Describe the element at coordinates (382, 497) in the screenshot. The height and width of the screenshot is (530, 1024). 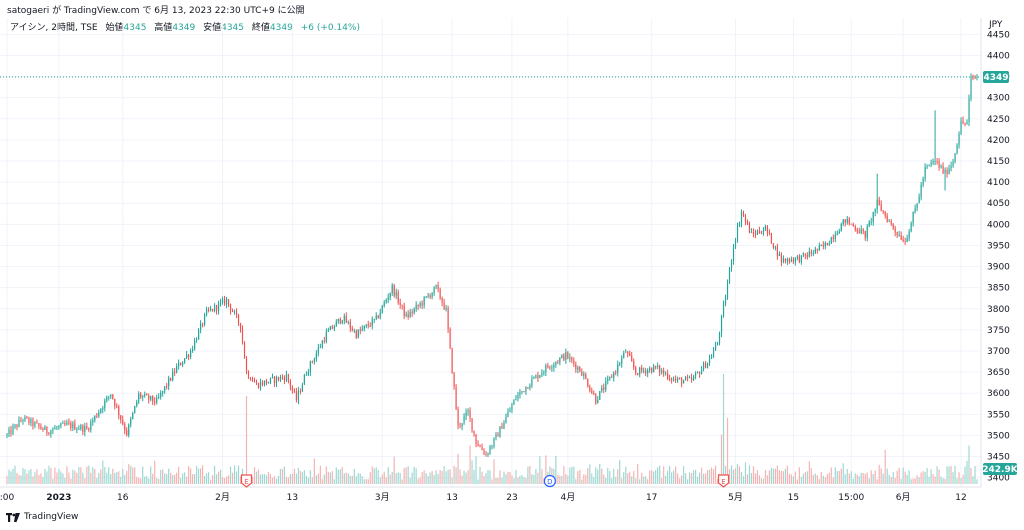
I see `x-tick-label: 3月` at that location.